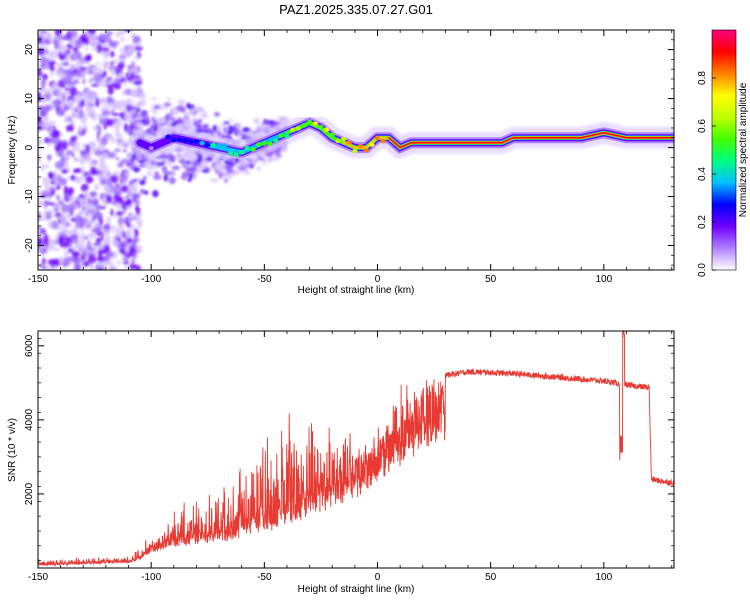  Describe the element at coordinates (12, 450) in the screenshot. I see `snr-y-axis-label: SNR (10 * v/v)` at that location.